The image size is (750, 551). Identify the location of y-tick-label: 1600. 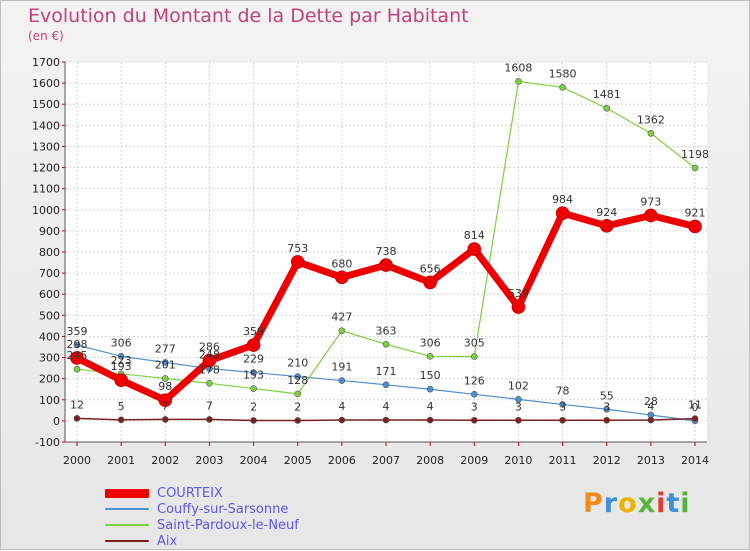
(46, 83).